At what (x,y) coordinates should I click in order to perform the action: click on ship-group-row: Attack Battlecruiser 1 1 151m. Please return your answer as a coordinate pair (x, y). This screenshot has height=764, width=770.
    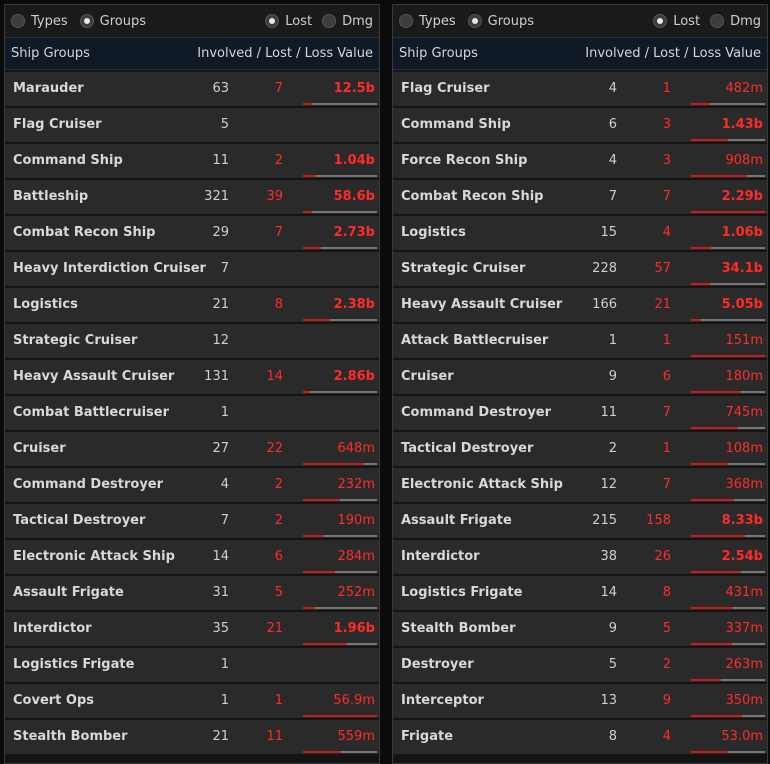
    Looking at the image, I should click on (580, 341).